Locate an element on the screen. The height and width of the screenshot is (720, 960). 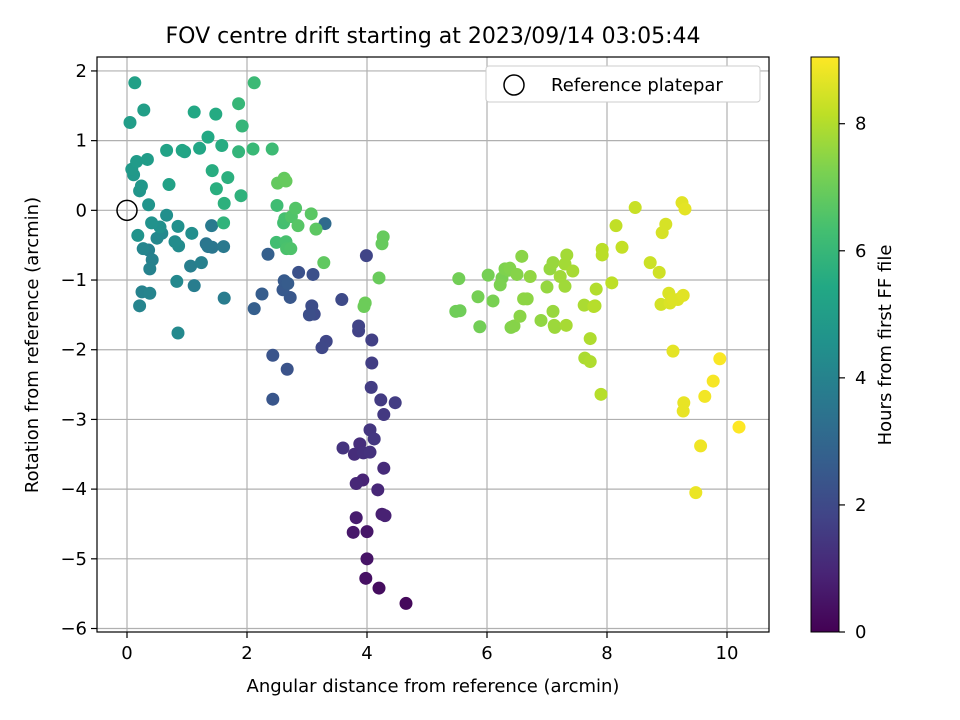
colorbar-gradient is located at coordinates (825, 344).